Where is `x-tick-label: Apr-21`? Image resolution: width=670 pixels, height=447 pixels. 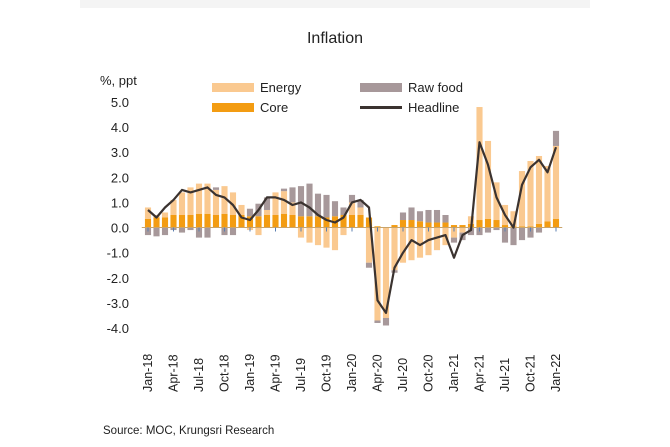 x-tick-label: Apr-21 is located at coordinates (480, 373).